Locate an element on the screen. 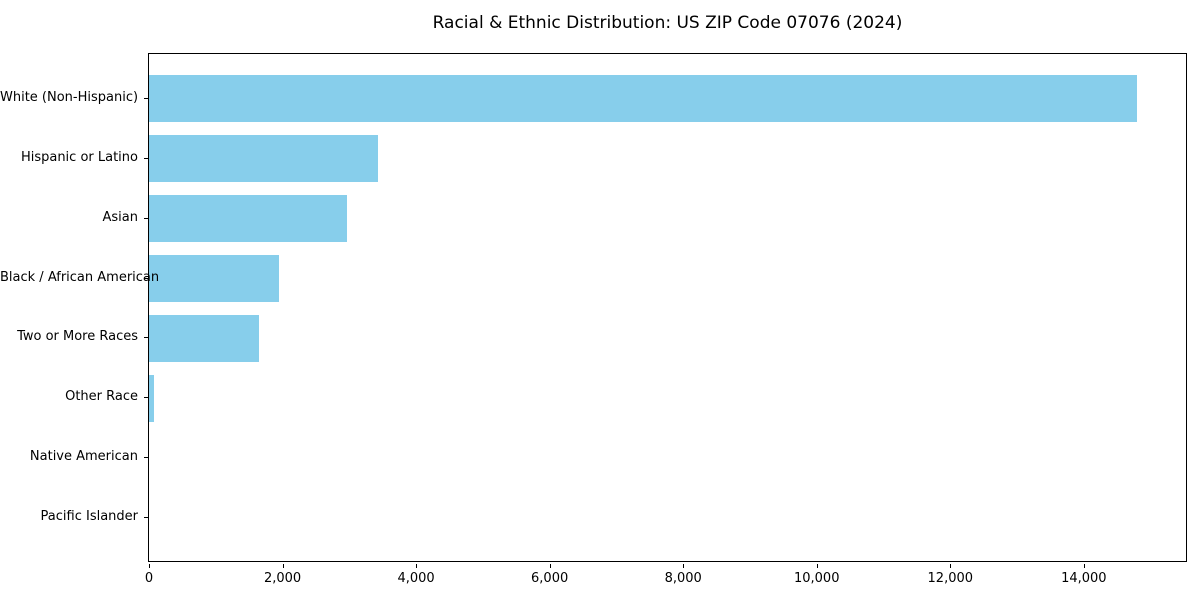 This screenshot has width=1200, height=600. y-tick-label-0: White (Non-Hispanic) is located at coordinates (69, 97).